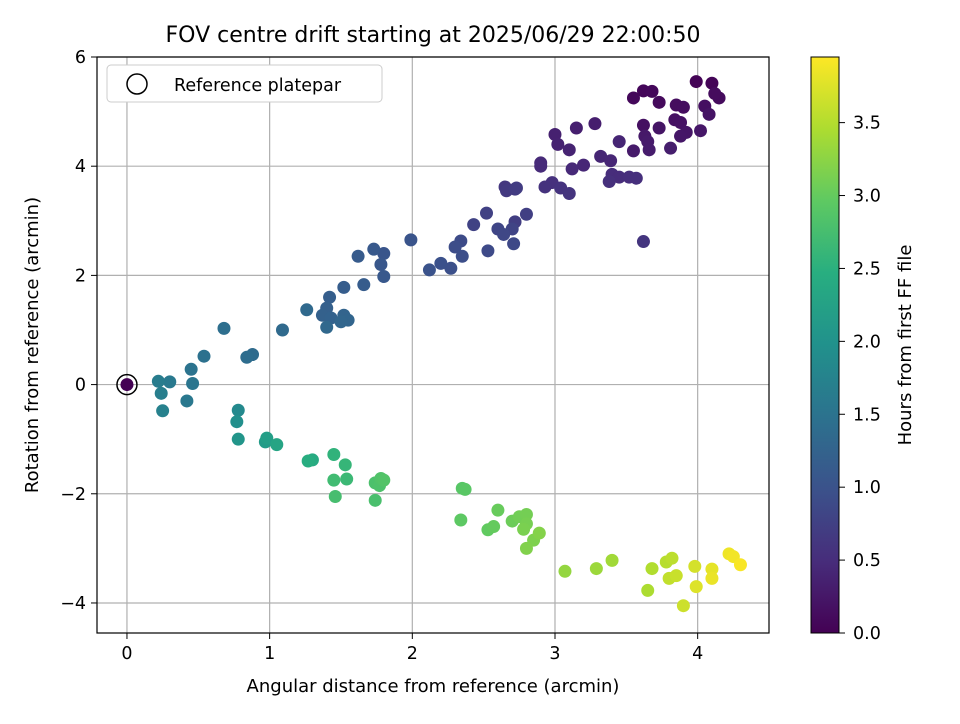 The width and height of the screenshot is (960, 724). Describe the element at coordinates (867, 124) in the screenshot. I see `colorbar-tick-label: 3.5` at that location.